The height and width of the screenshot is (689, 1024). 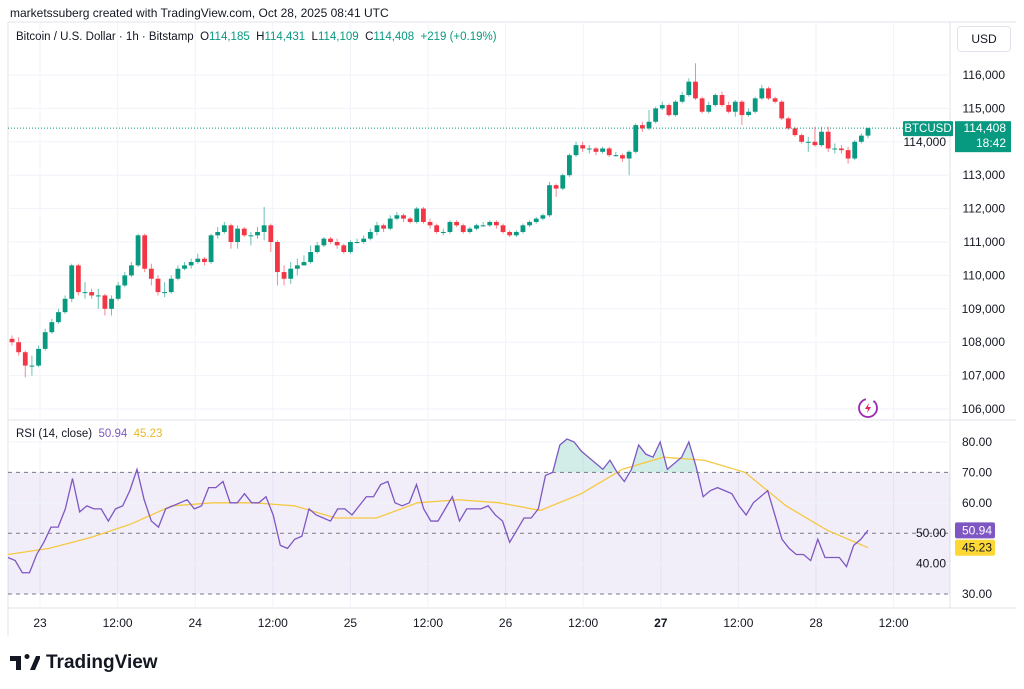 I want to click on rsi-ma-badge: 45.23, so click(x=975, y=547).